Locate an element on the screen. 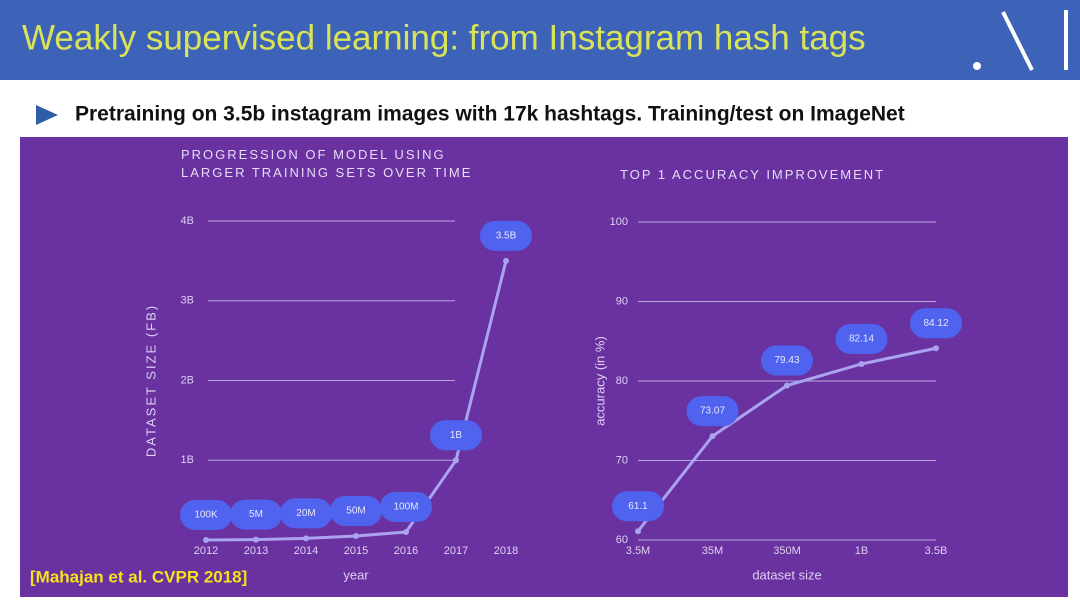 The height and width of the screenshot is (607, 1080). data-label: 1B is located at coordinates (456, 435).